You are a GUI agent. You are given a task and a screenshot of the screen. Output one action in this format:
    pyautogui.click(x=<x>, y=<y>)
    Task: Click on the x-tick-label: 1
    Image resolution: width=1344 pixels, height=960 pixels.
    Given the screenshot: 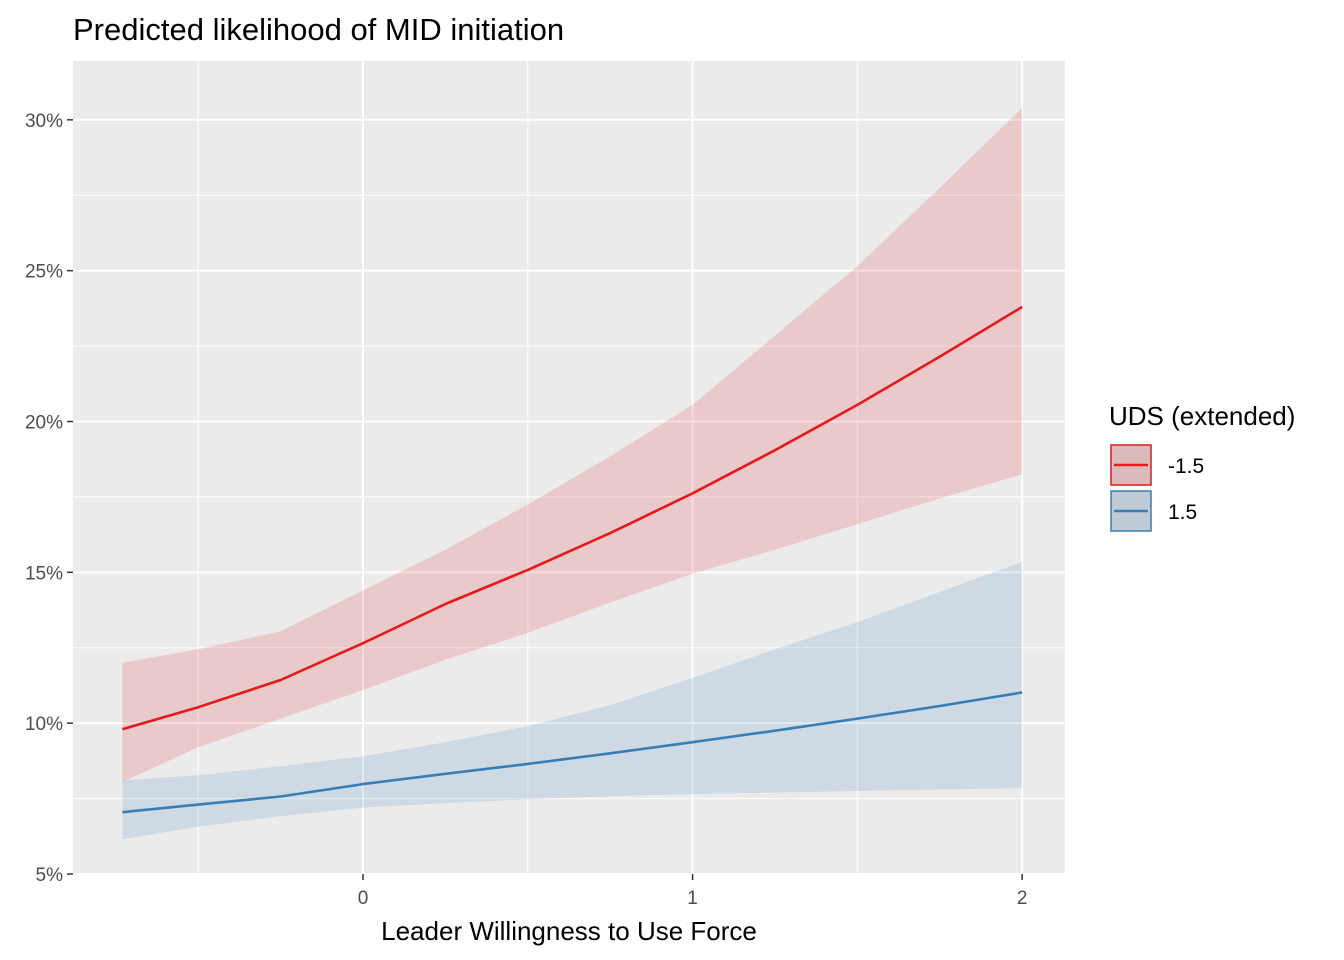 What is the action you would take?
    pyautogui.click(x=692, y=898)
    